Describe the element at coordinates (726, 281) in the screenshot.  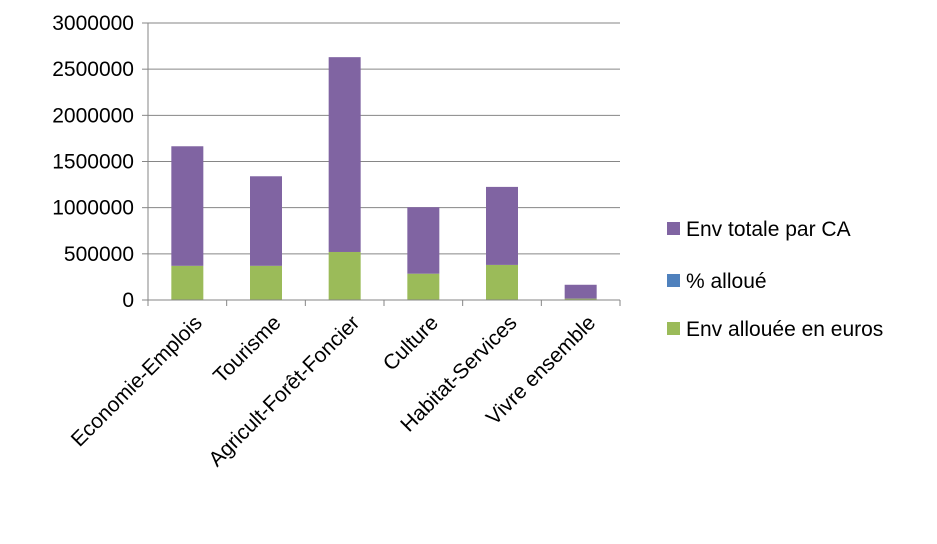
I see `legend-label: % alloué` at that location.